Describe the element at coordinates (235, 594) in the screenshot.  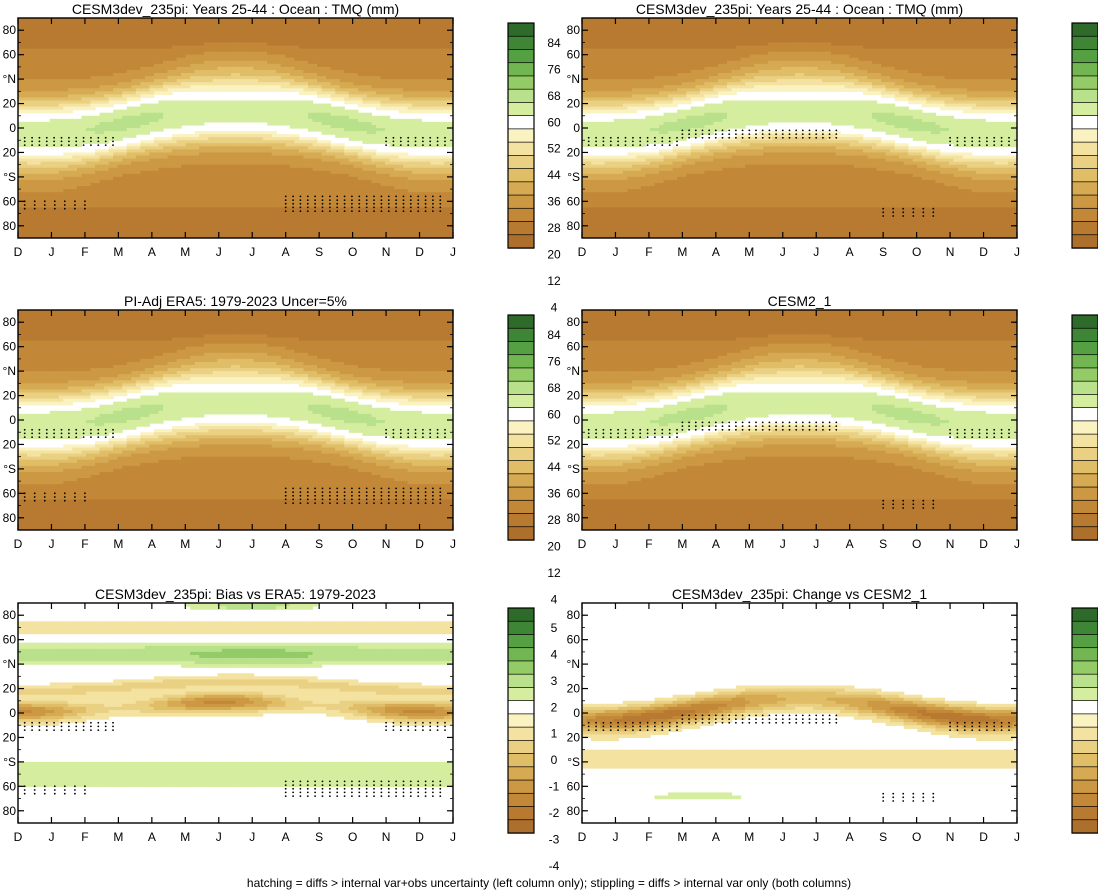
I see `panel-title: CESM3dev_235pi: Bias vs ERA5: 1979-2023` at that location.